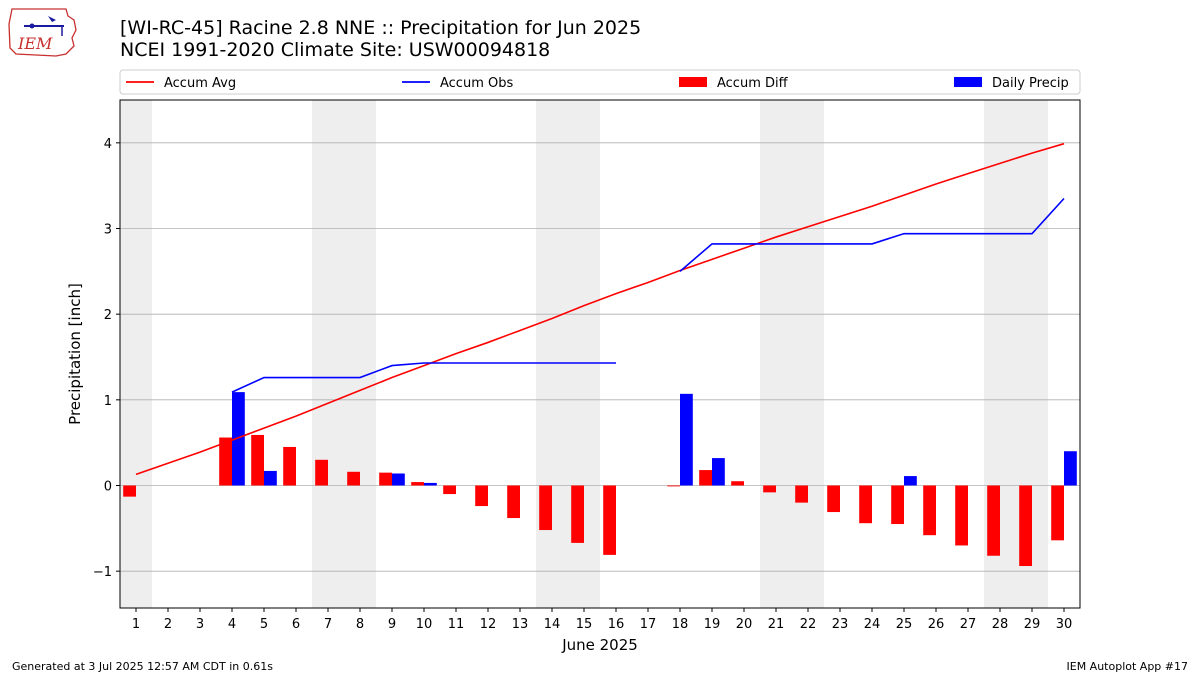  I want to click on x-tick-label: 25, so click(904, 624).